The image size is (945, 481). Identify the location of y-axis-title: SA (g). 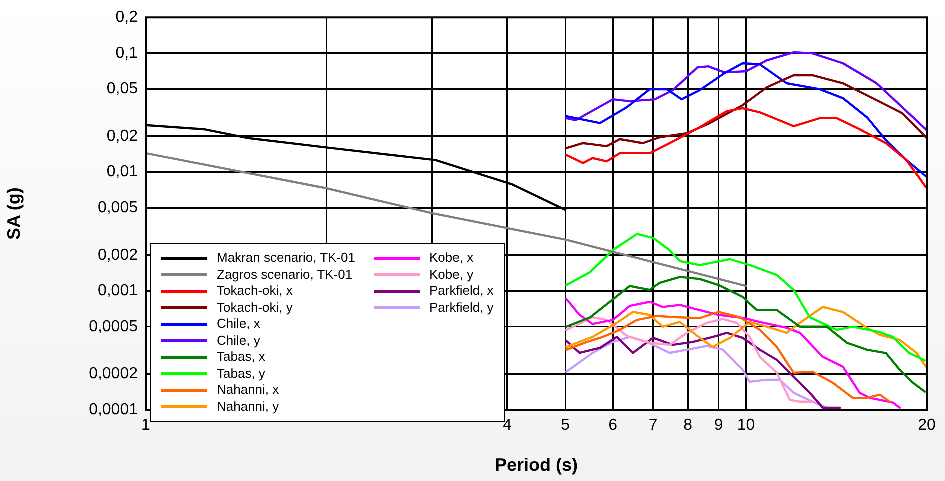
(14, 214).